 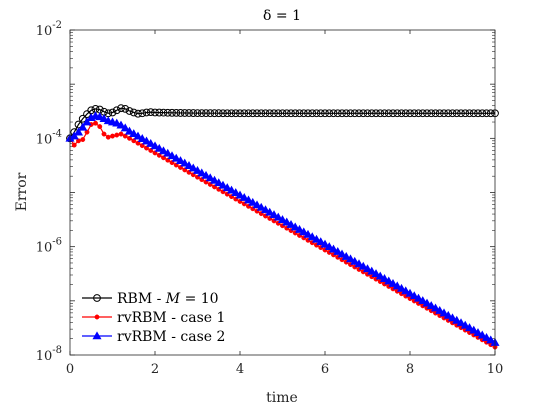 I want to click on y-tick-label: 10⁻², so click(x=49, y=29).